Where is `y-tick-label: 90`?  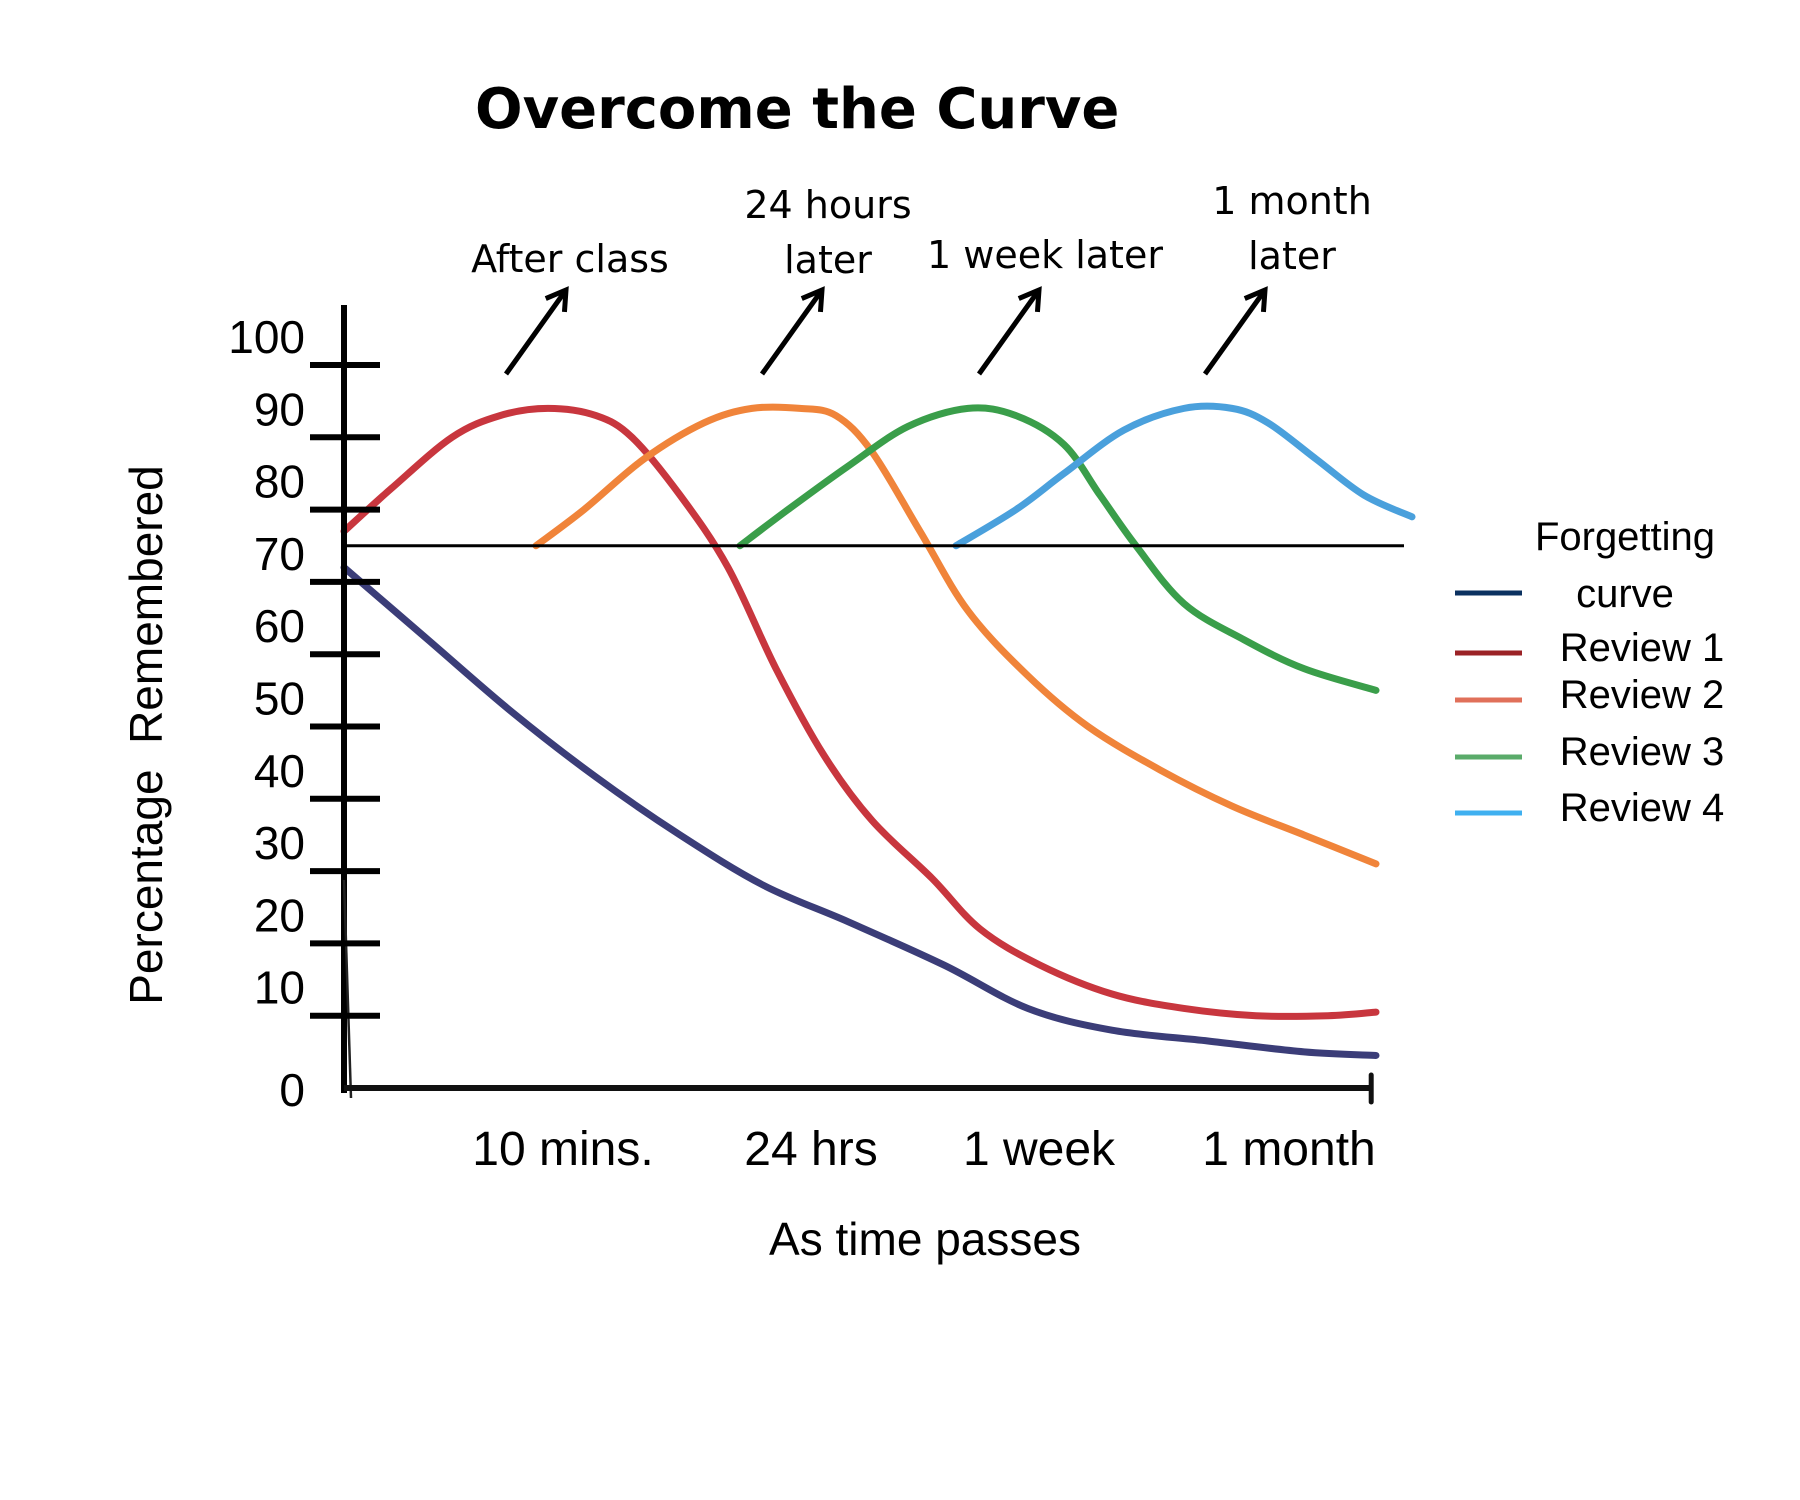
y-tick-label: 90 is located at coordinates (279, 409).